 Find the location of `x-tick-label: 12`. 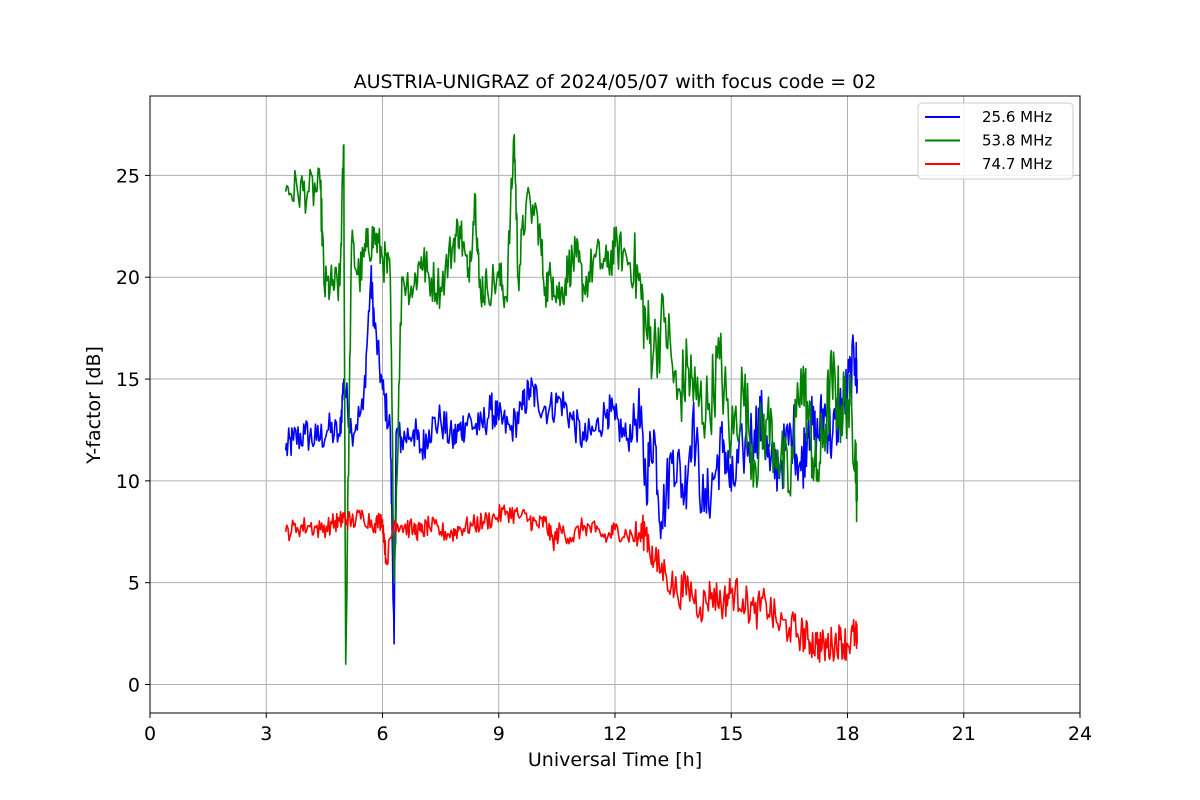

x-tick-label: 12 is located at coordinates (615, 734).